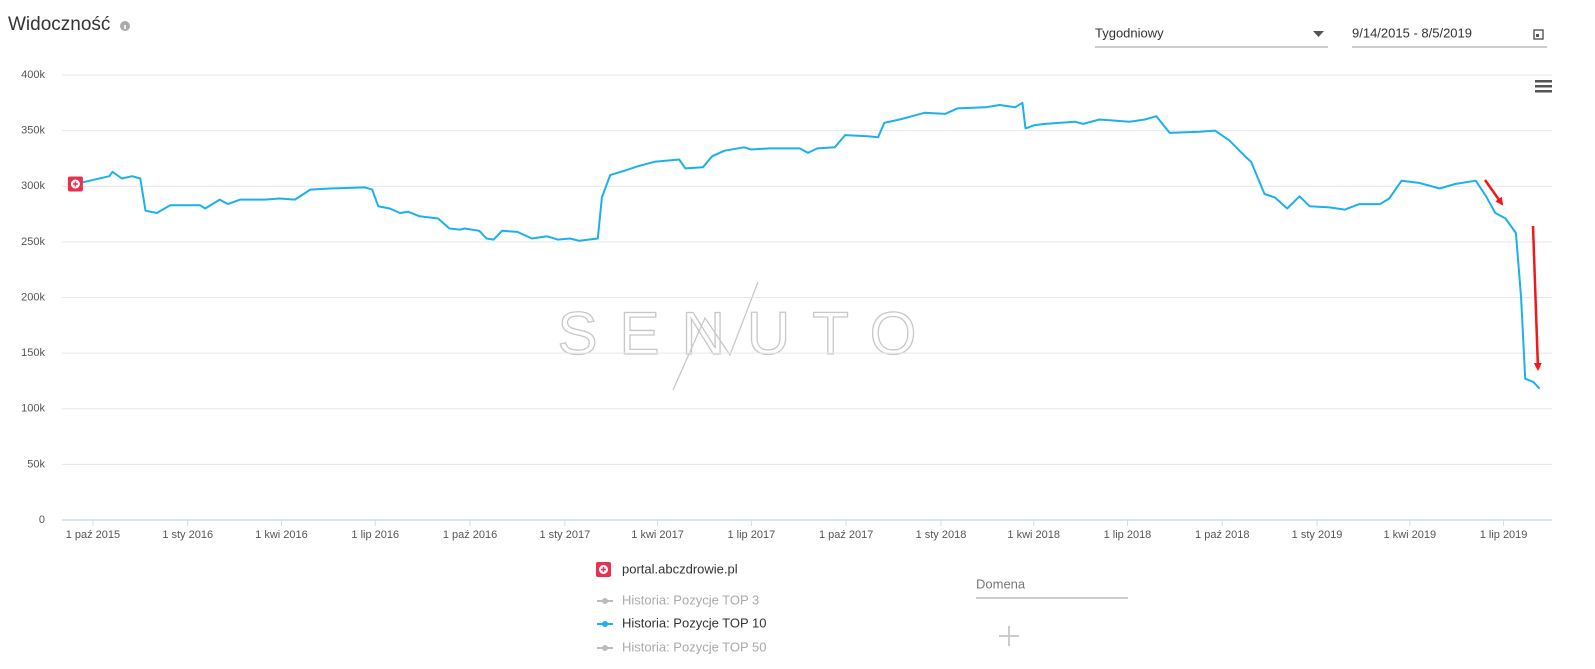  What do you see at coordinates (42, 520) in the screenshot?
I see `y-tick-label: 0` at bounding box center [42, 520].